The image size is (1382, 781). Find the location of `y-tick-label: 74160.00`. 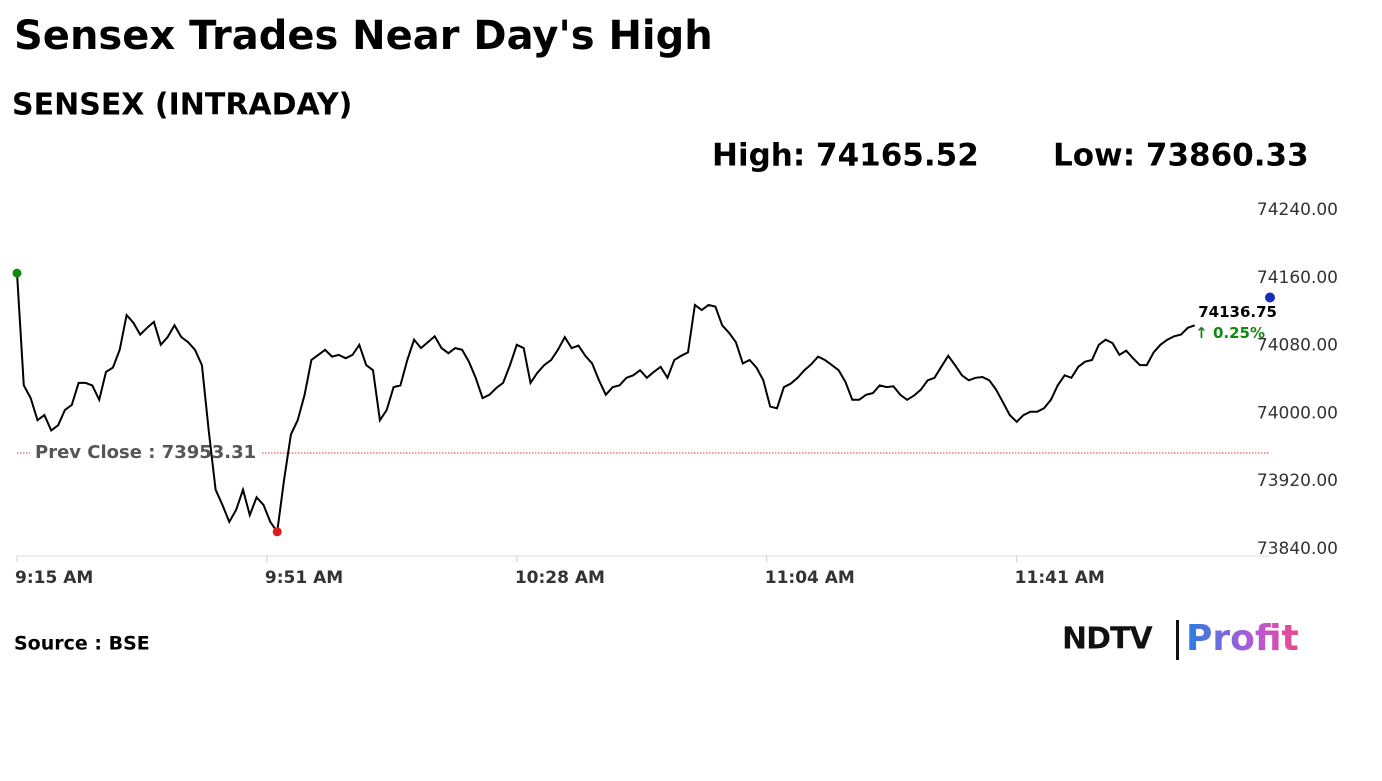

y-tick-label: 74160.00 is located at coordinates (1297, 278).